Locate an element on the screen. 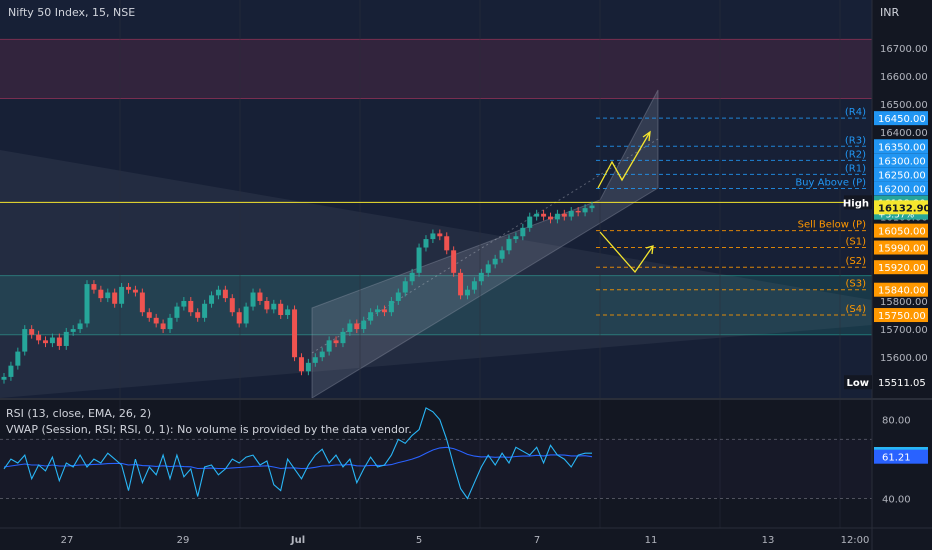  price-tag-text: 16250.00 is located at coordinates (902, 175).